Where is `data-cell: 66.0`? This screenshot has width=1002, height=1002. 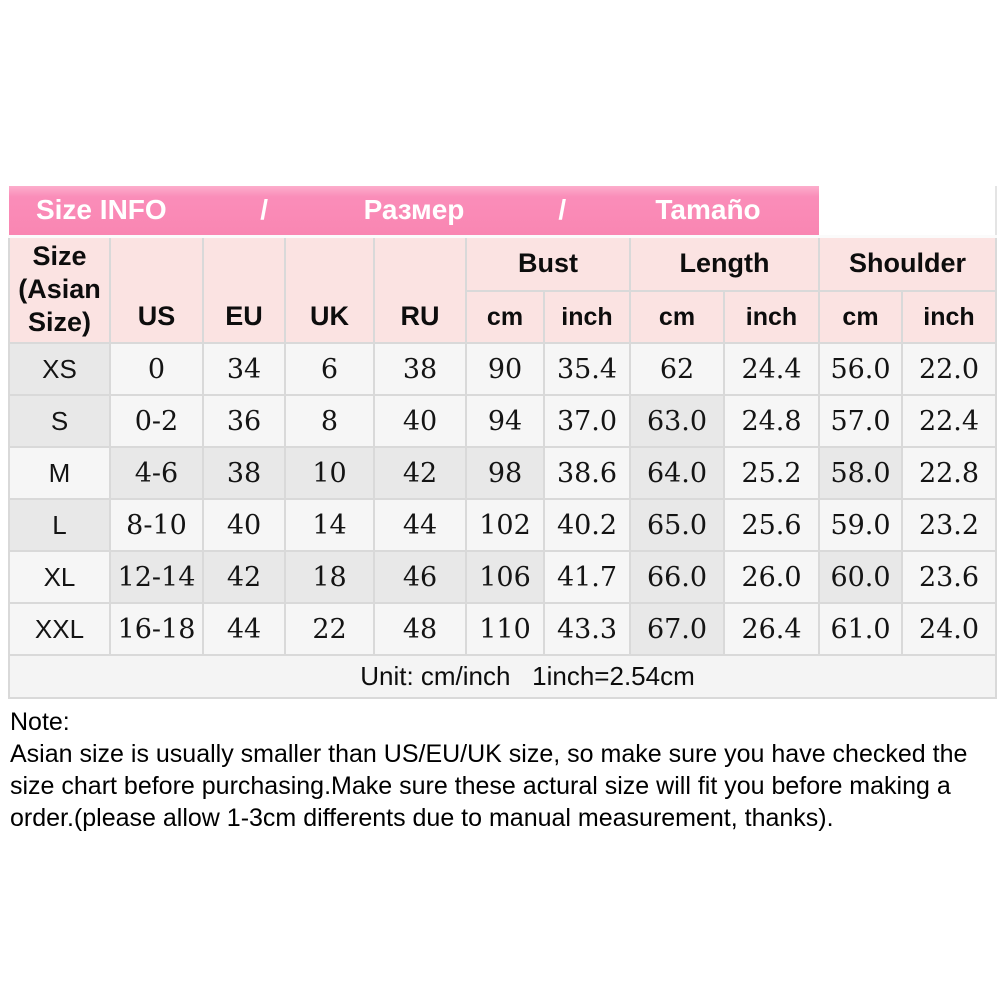 data-cell: 66.0 is located at coordinates (677, 577).